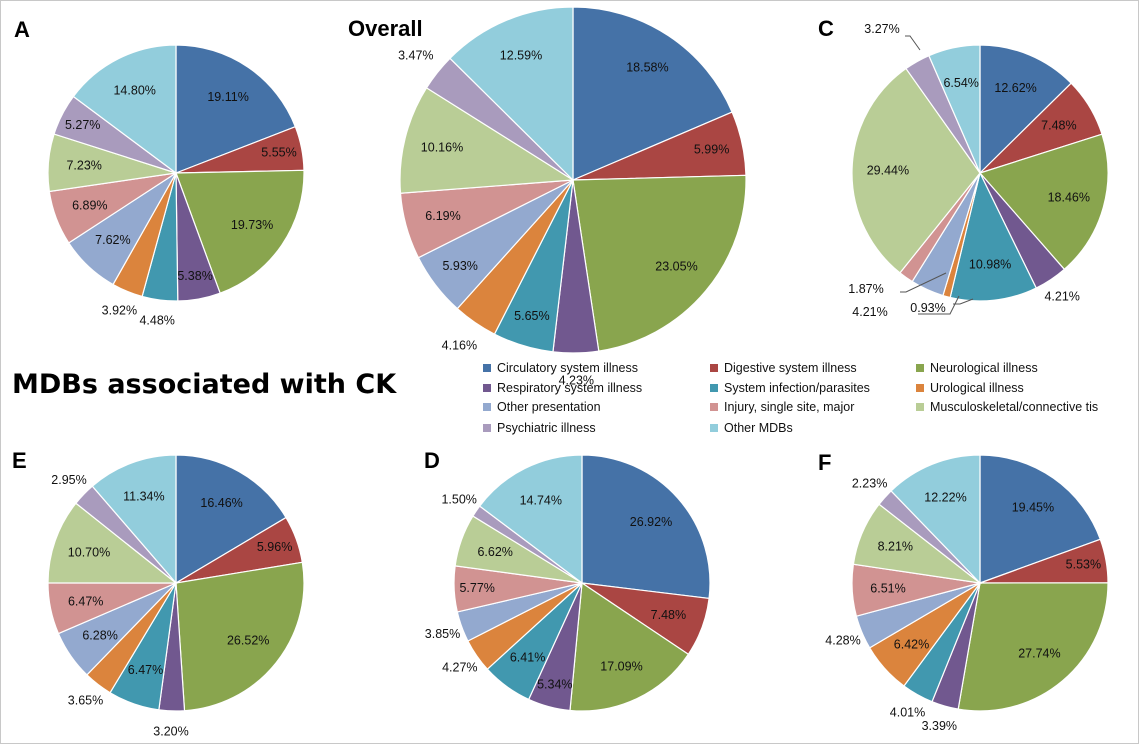 The width and height of the screenshot is (1139, 744). Describe the element at coordinates (865, 289) in the screenshot. I see `slice-label: 1.87%` at that location.